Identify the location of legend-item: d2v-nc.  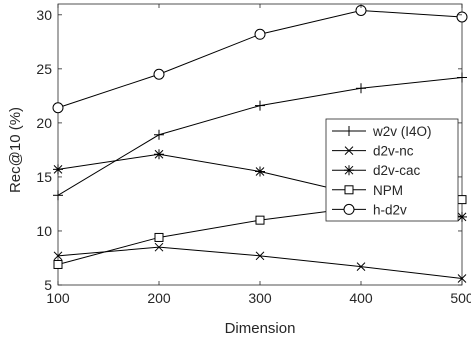
(373, 151).